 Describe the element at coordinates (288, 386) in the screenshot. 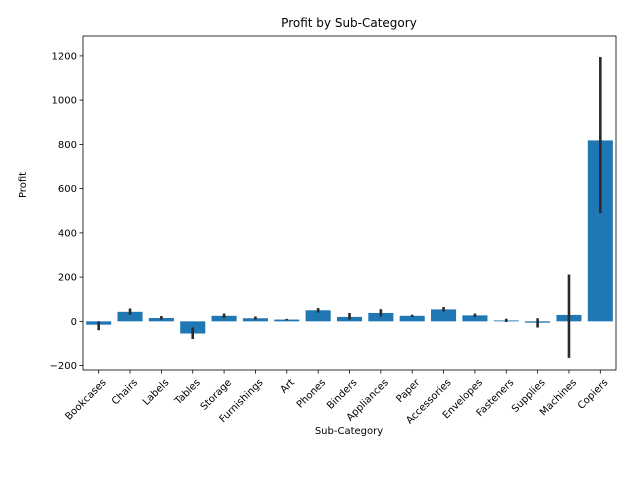

I see `x-tick-label: Art` at that location.